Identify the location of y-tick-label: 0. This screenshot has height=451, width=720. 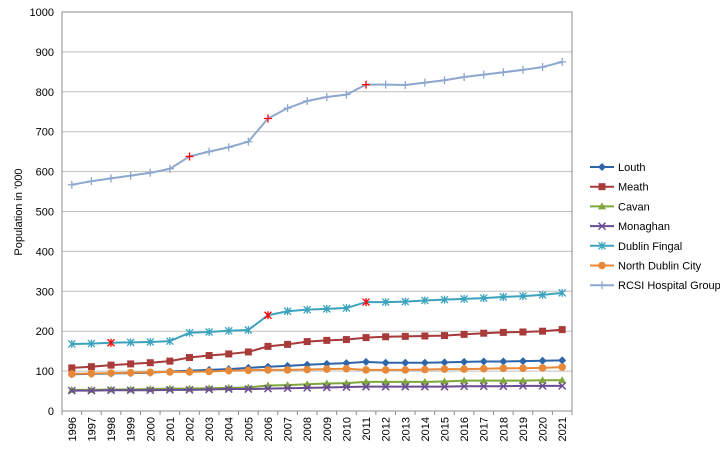
(51, 412).